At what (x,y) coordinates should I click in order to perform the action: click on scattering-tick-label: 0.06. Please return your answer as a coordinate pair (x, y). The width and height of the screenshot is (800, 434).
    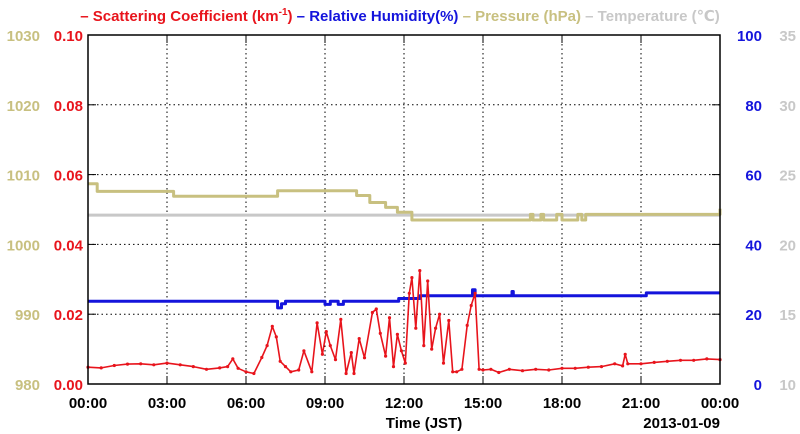
    Looking at the image, I should click on (68, 176).